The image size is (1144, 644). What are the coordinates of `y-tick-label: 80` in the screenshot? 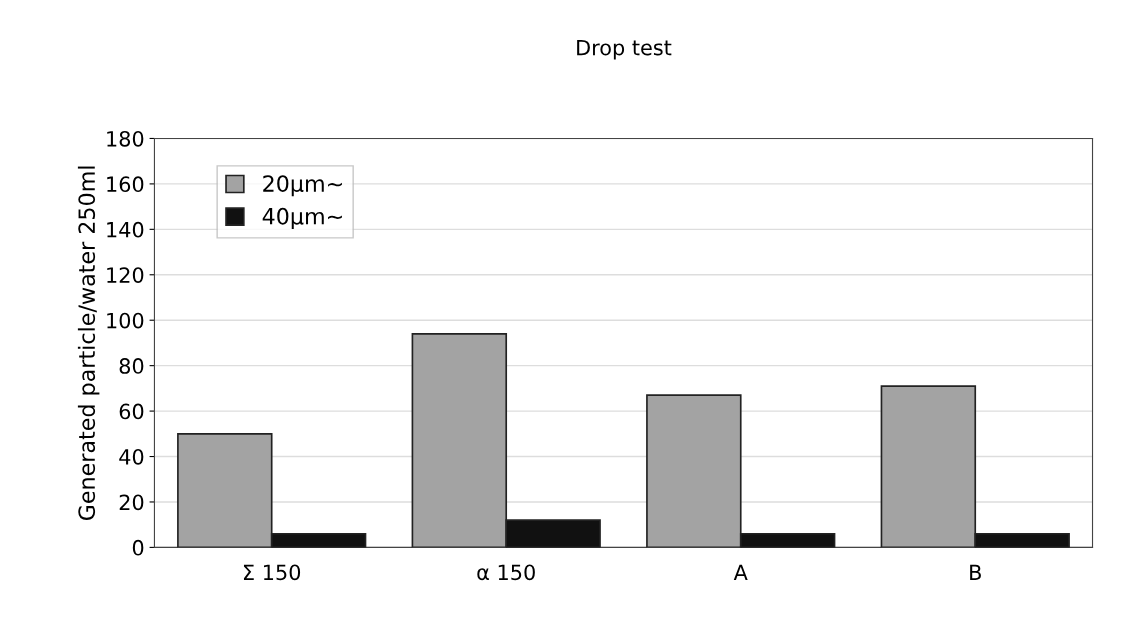 It's located at (131, 366).